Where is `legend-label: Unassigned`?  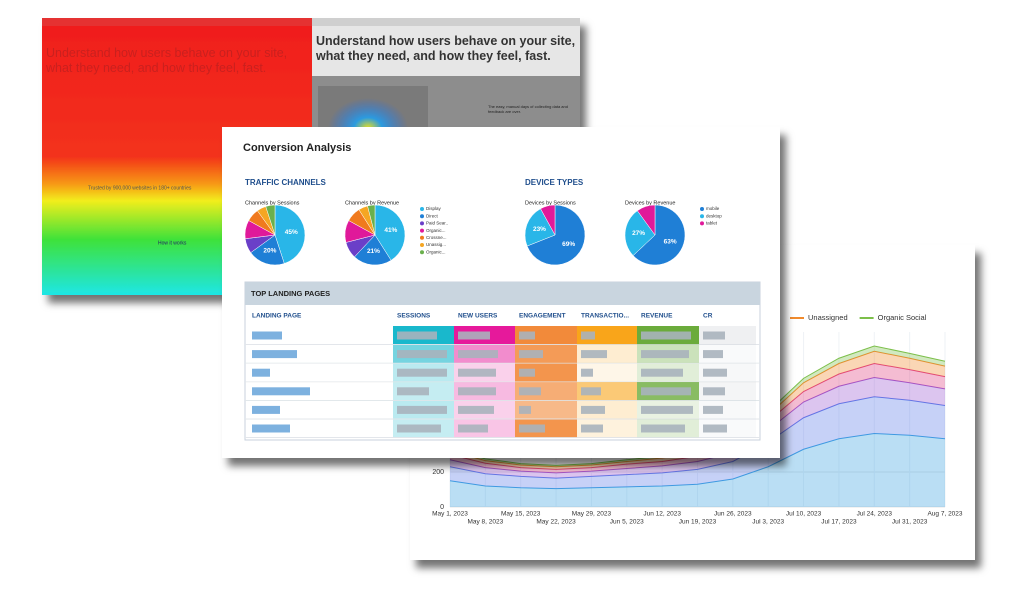
legend-label: Unassigned is located at coordinates (828, 317).